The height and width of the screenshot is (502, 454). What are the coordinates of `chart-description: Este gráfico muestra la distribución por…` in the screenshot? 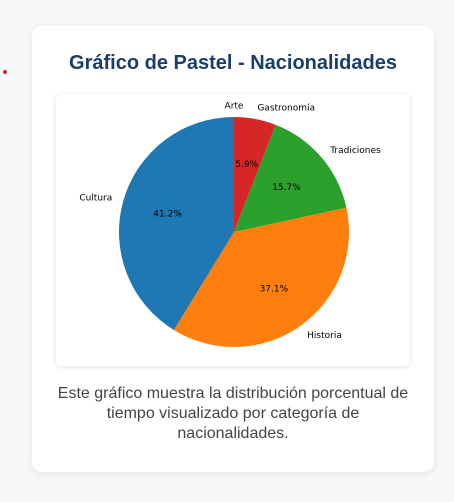 It's located at (233, 413).